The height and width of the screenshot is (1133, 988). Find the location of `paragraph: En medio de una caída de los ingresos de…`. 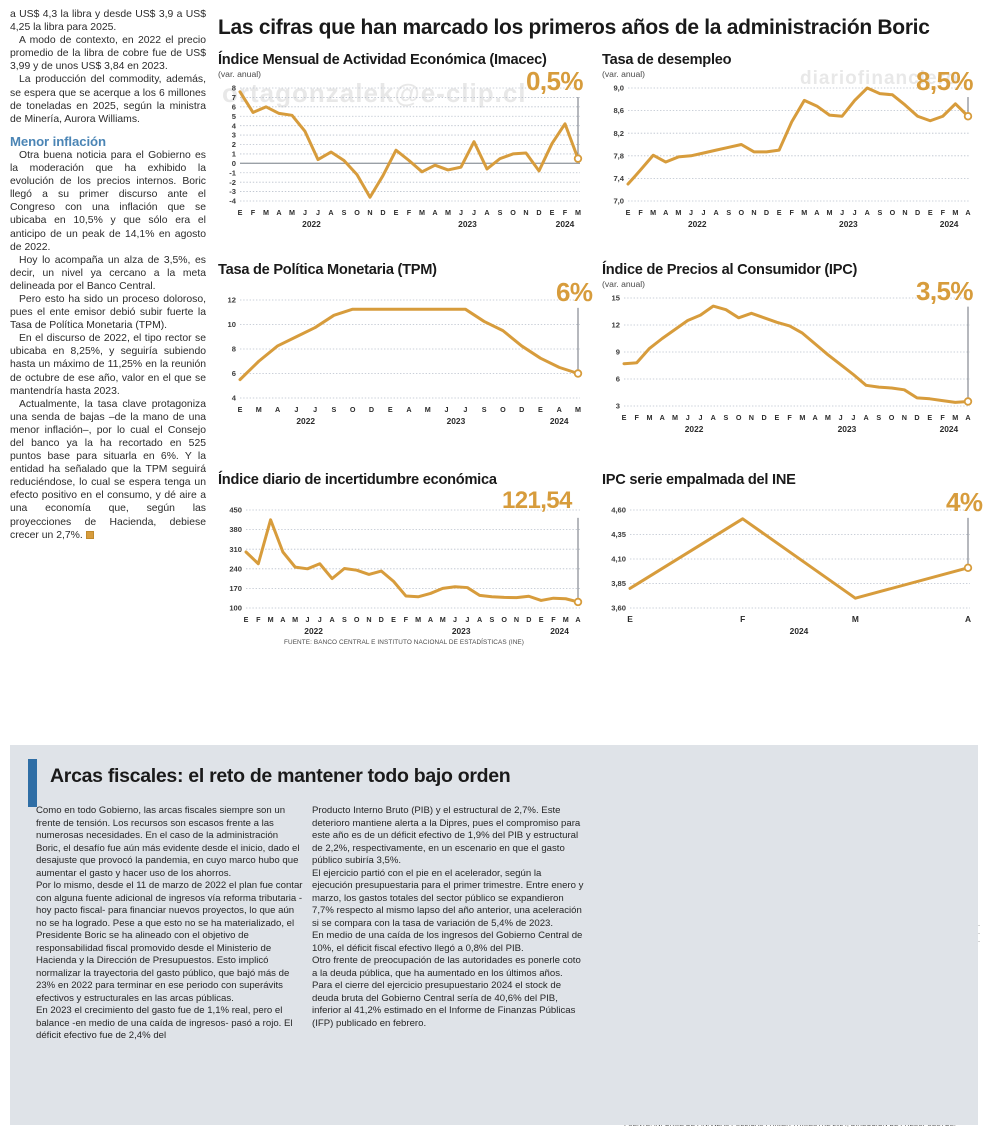

paragraph: En medio de una caída de los ingresos de… is located at coordinates (447, 942).